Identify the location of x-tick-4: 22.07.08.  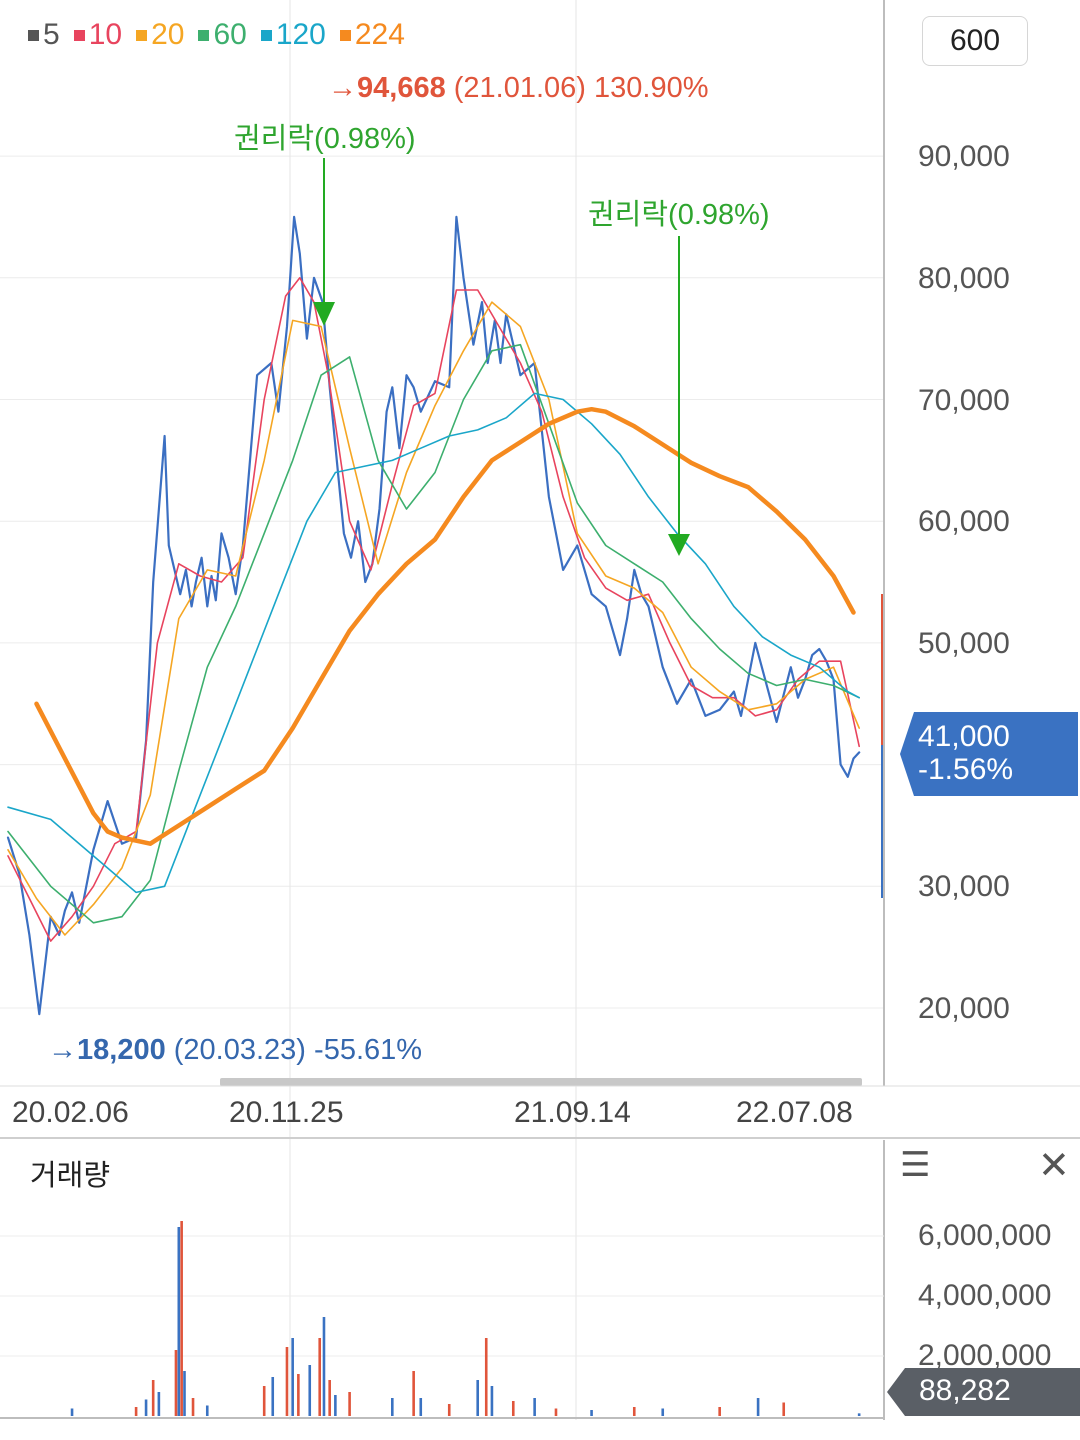
(794, 1112).